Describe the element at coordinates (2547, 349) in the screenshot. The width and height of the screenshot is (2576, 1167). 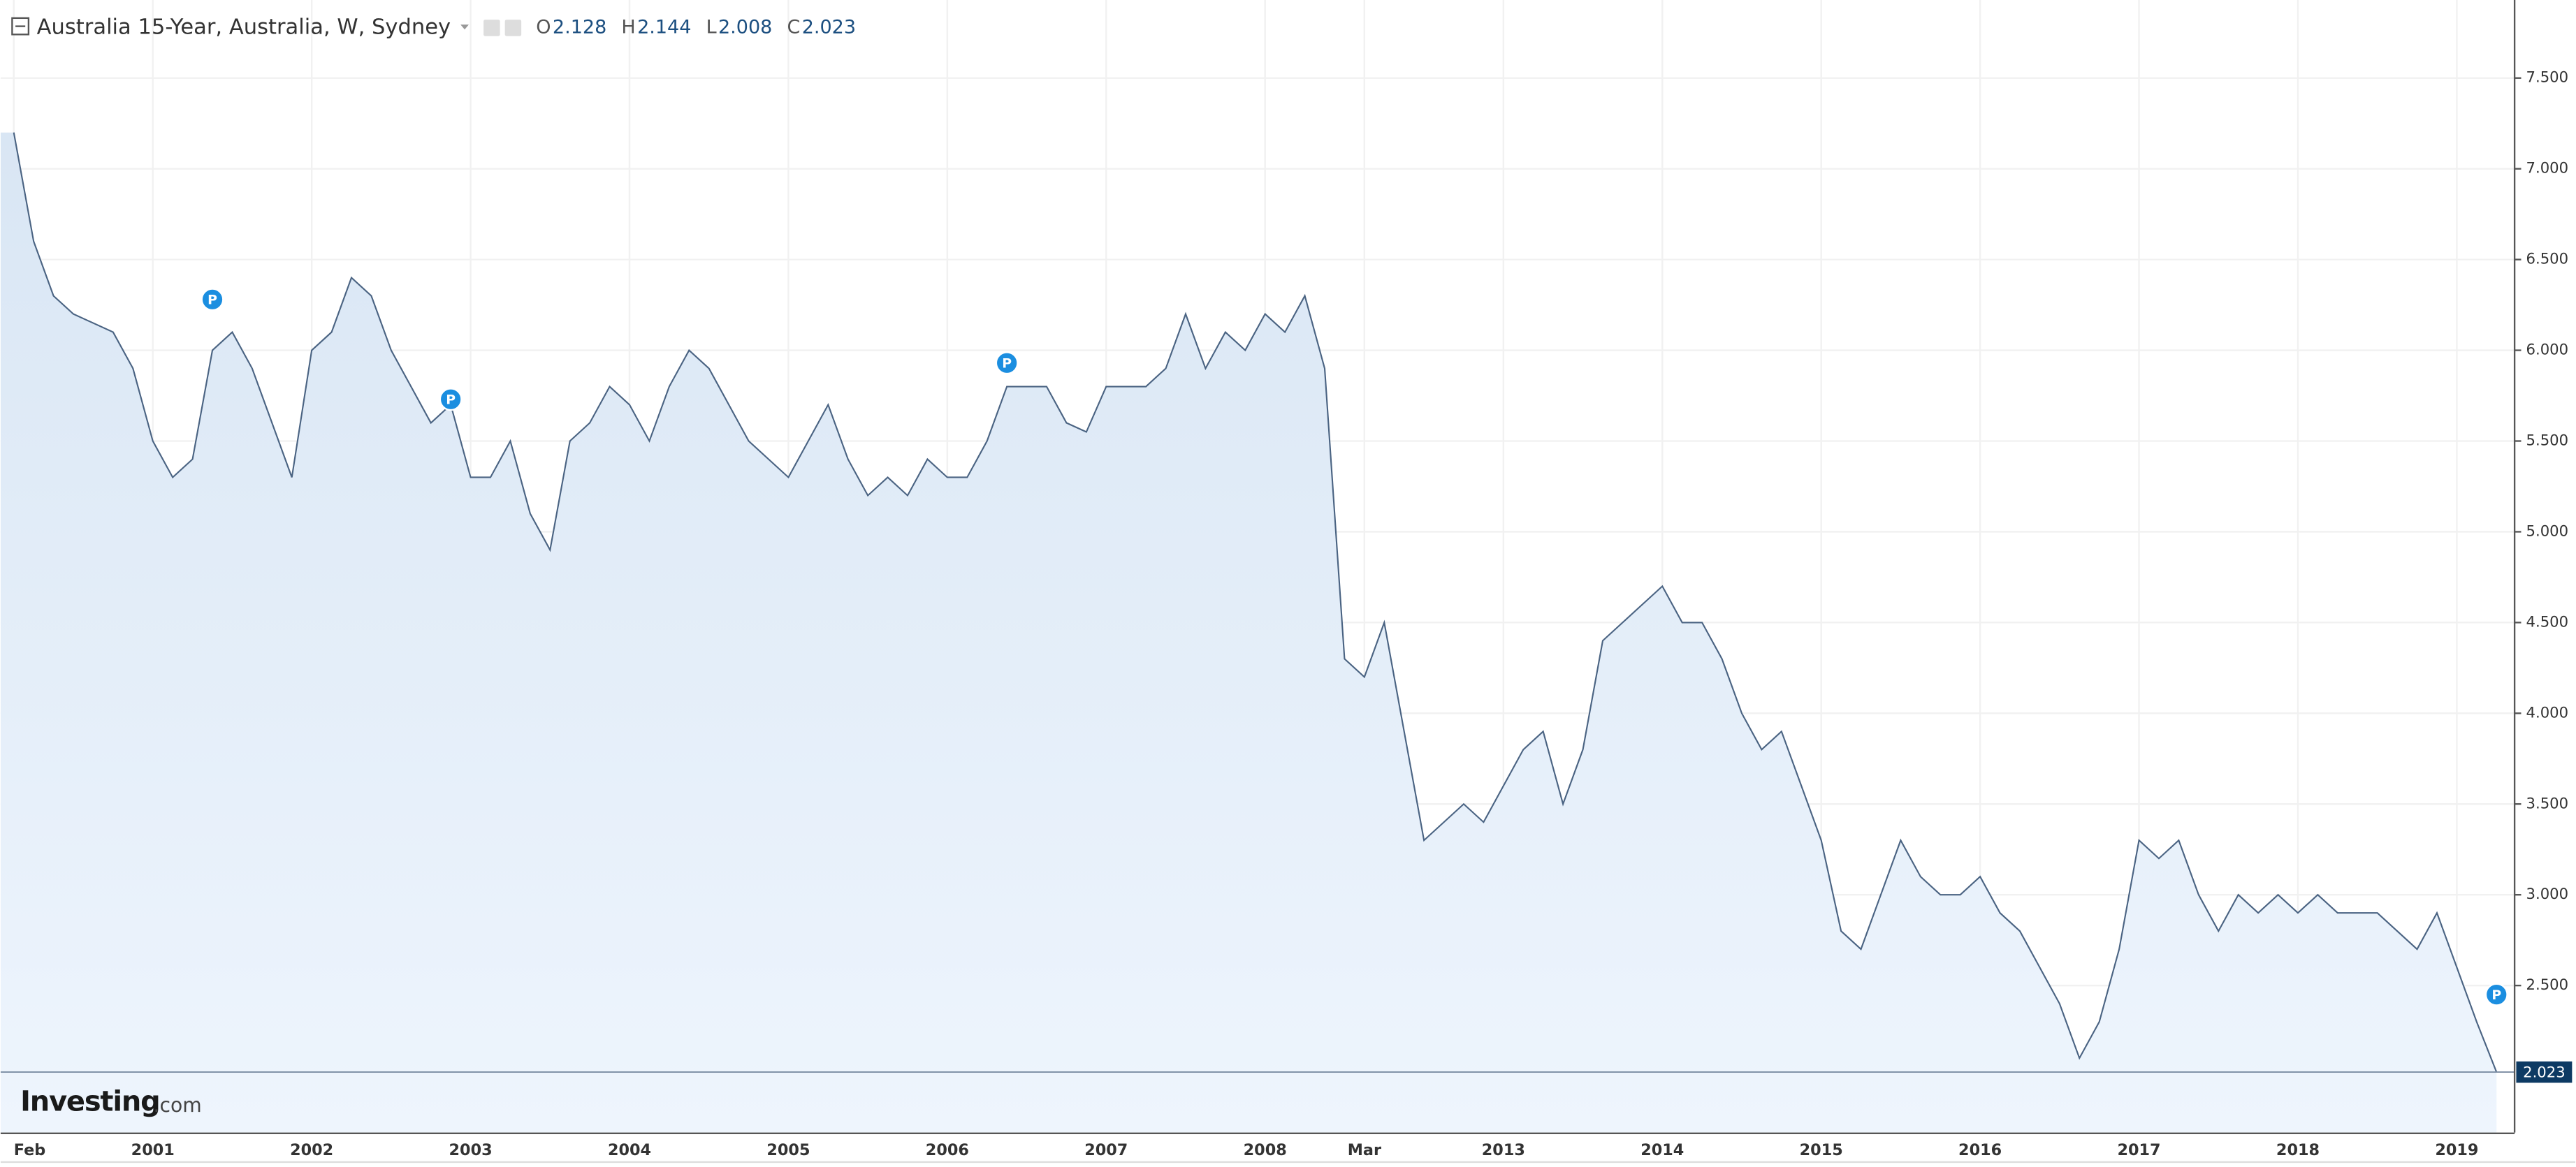
I see `y-tick-label: 6.000` at that location.